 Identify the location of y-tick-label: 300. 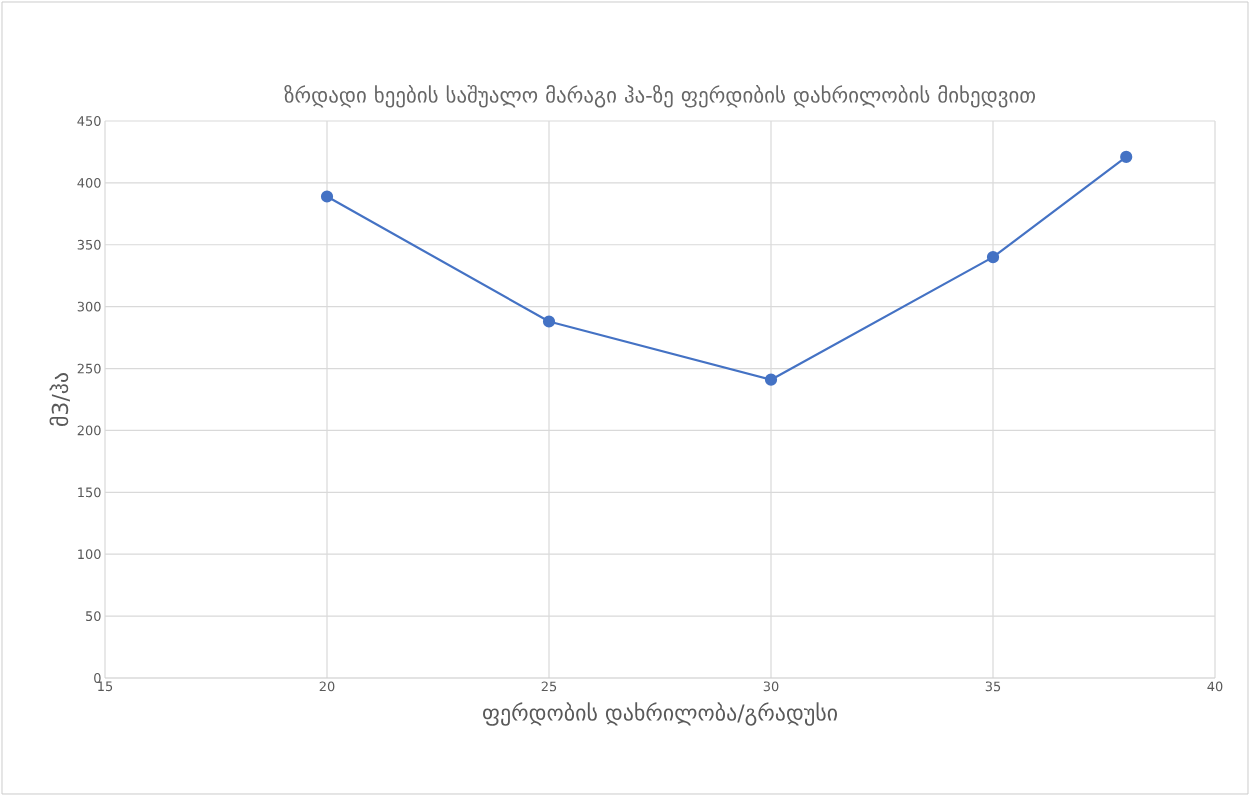
(89, 306).